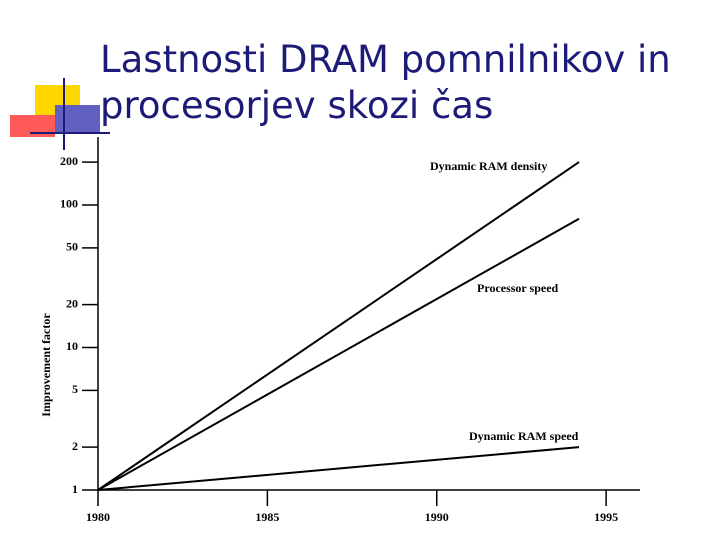  I want to click on series-label: Processor speed, so click(518, 288).